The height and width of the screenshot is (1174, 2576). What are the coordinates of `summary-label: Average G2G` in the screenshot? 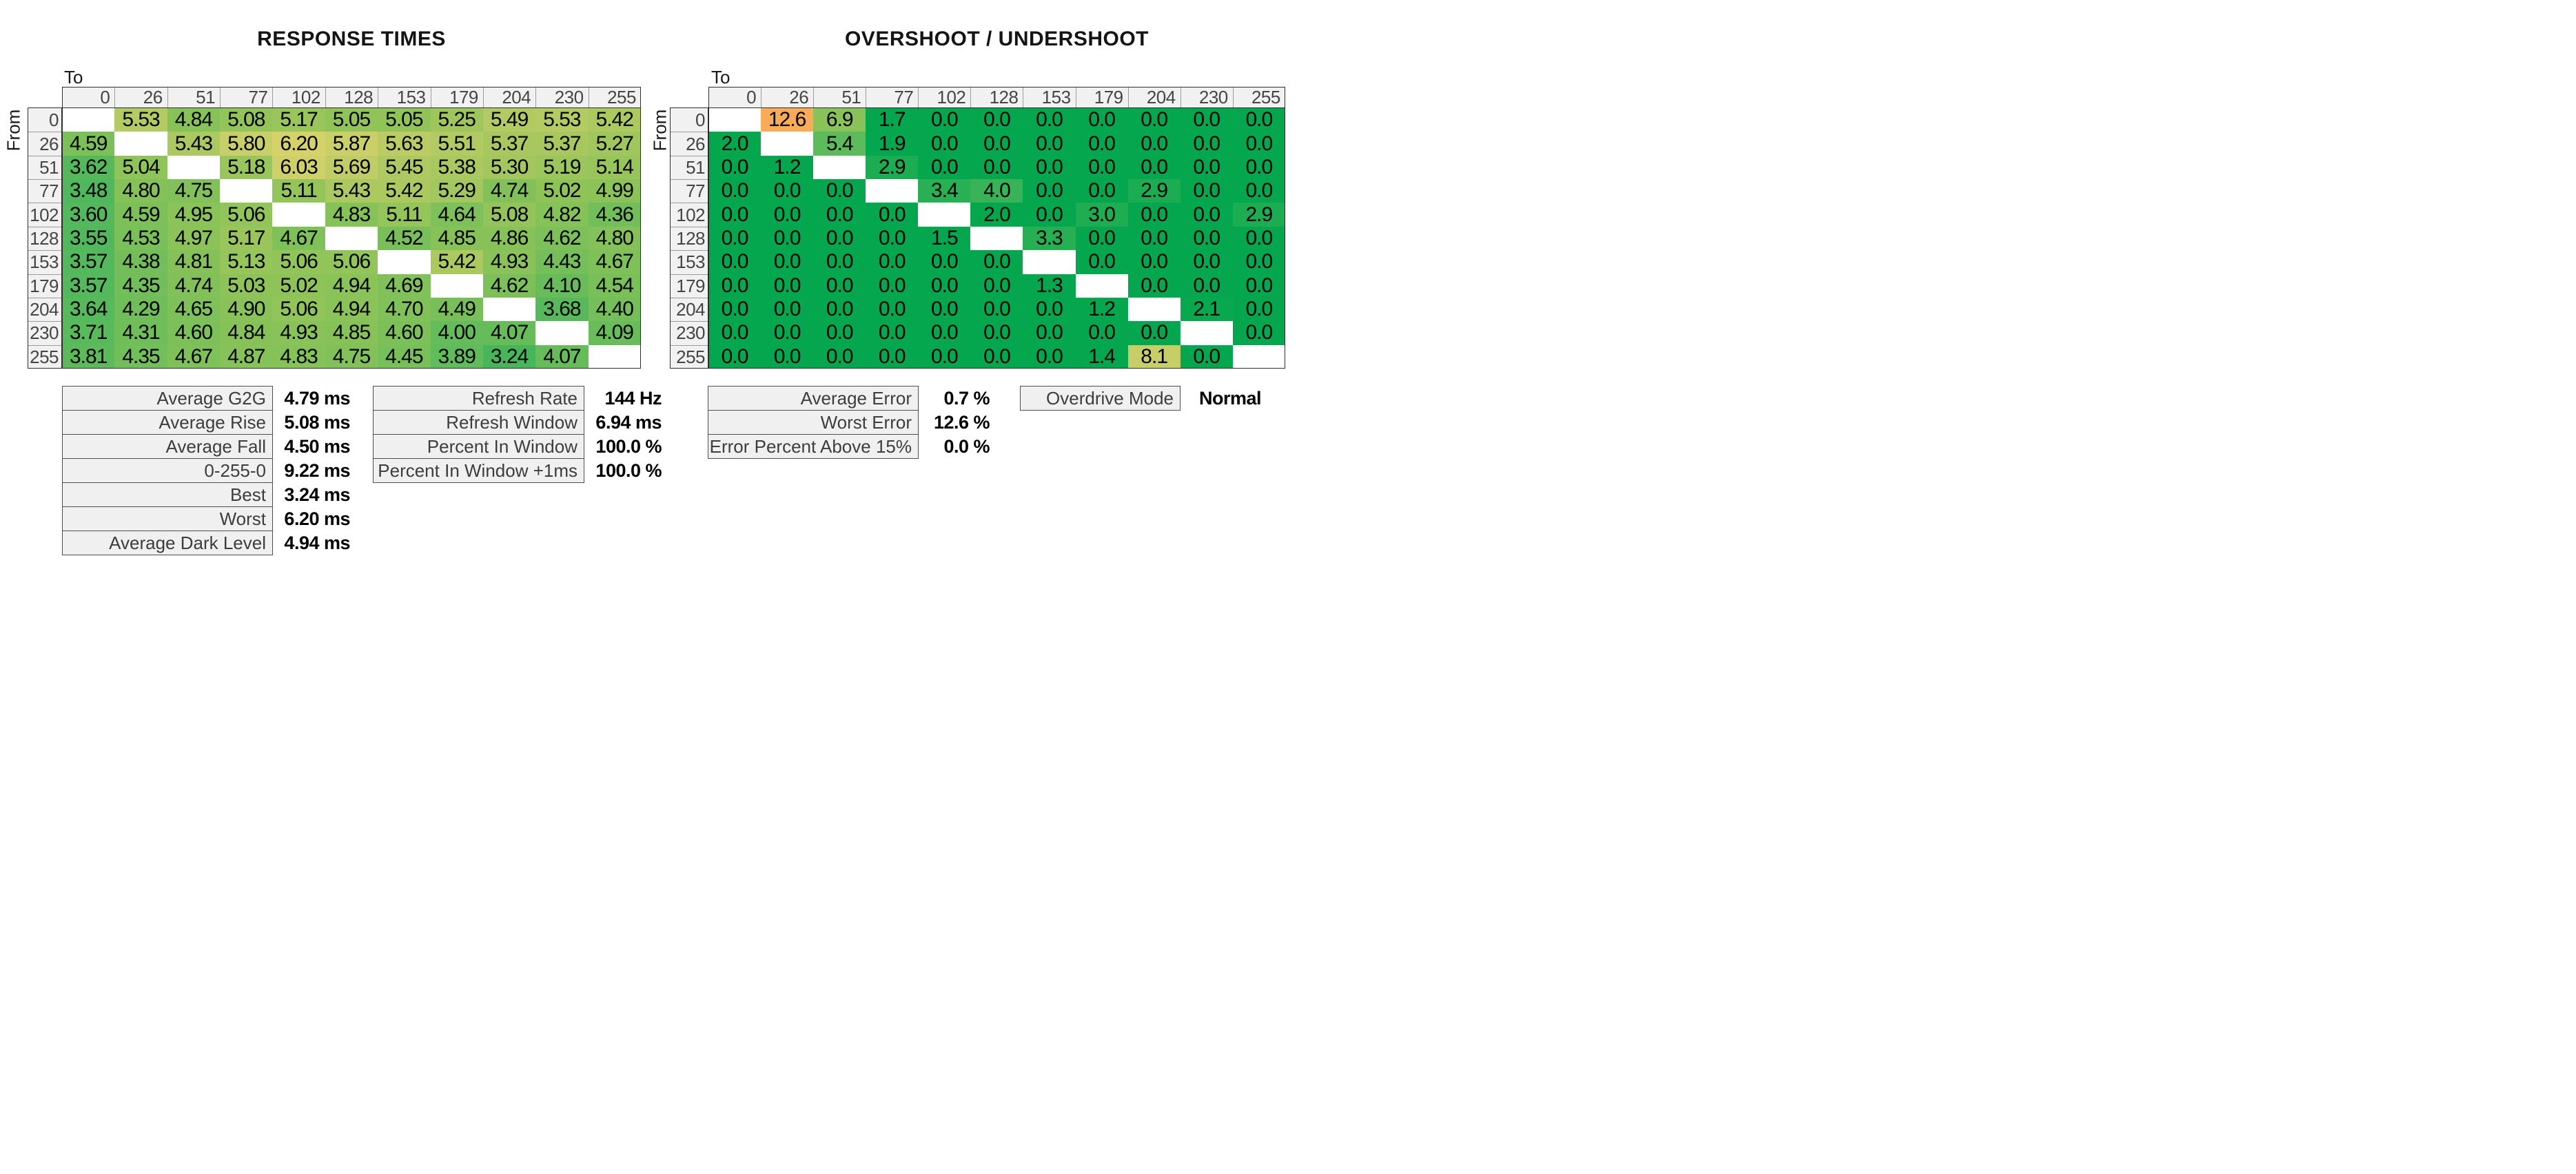 It's located at (167, 398).